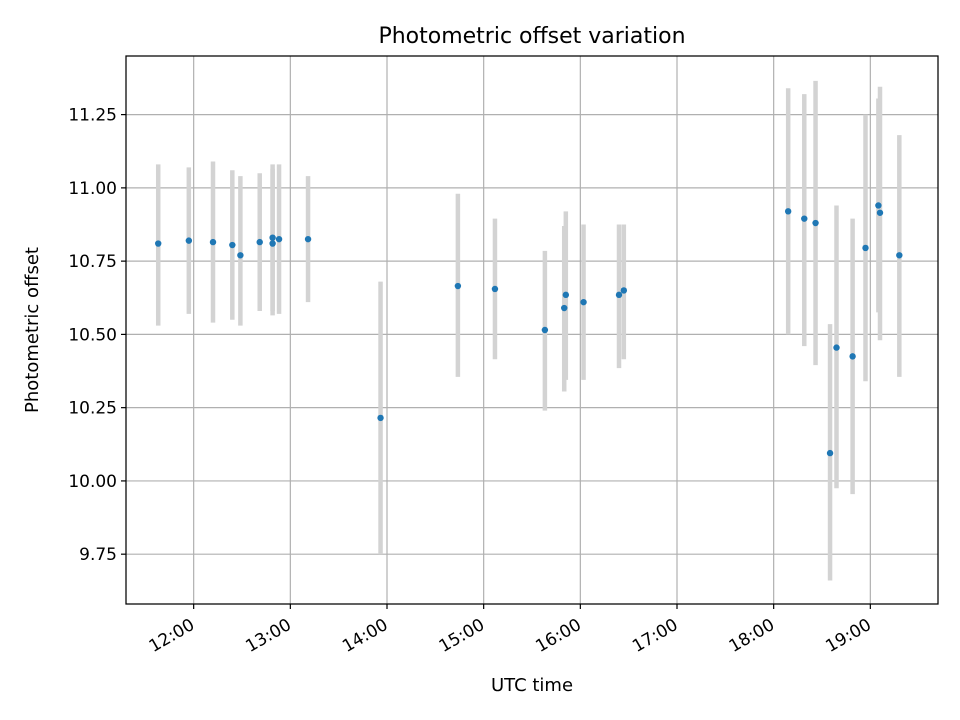  What do you see at coordinates (92, 262) in the screenshot?
I see `y-tick-label: 10.75` at bounding box center [92, 262].